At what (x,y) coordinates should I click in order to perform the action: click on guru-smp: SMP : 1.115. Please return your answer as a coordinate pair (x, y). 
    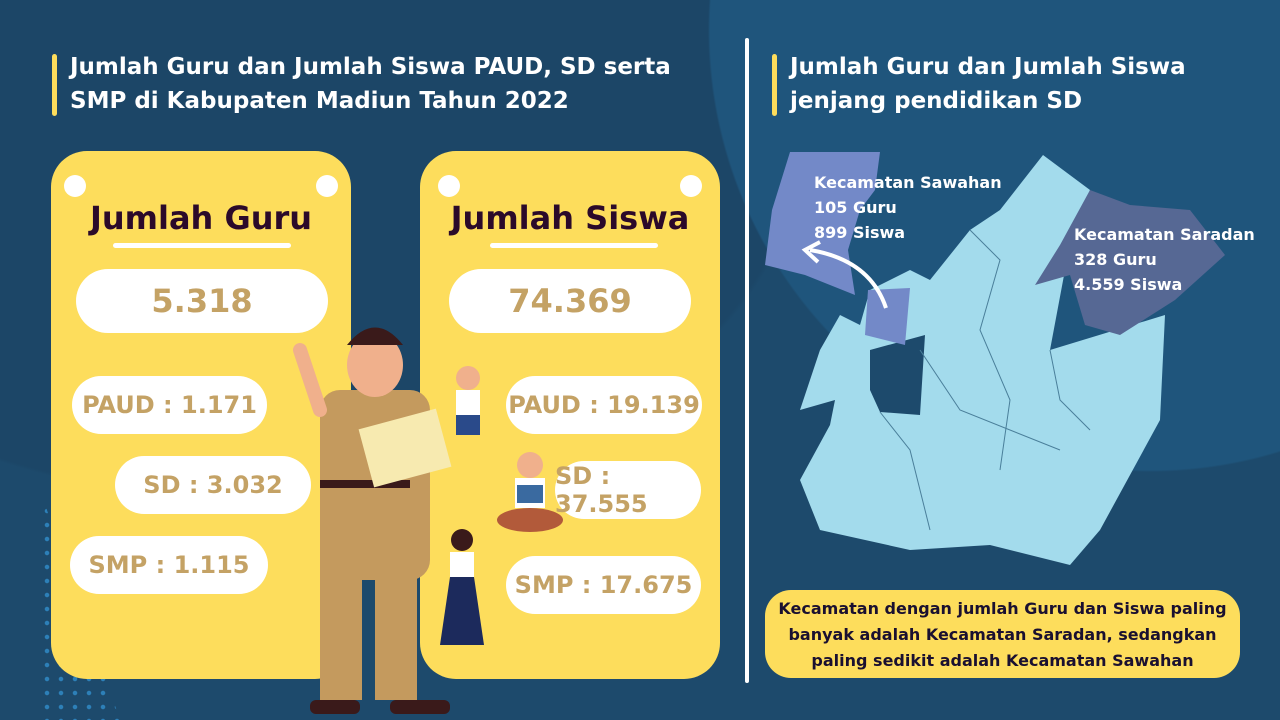
    Looking at the image, I should click on (169, 565).